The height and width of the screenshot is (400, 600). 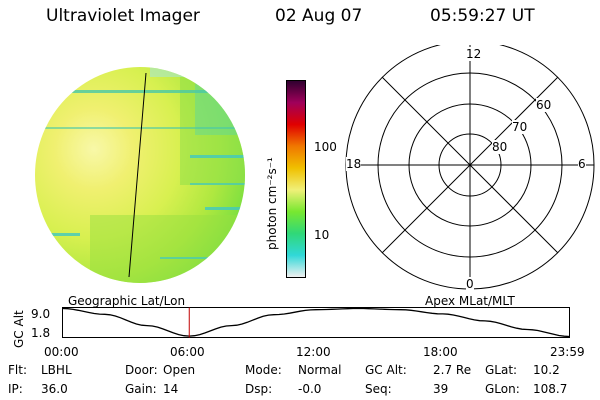 I want to click on lat-label-80: 80, so click(x=500, y=147).